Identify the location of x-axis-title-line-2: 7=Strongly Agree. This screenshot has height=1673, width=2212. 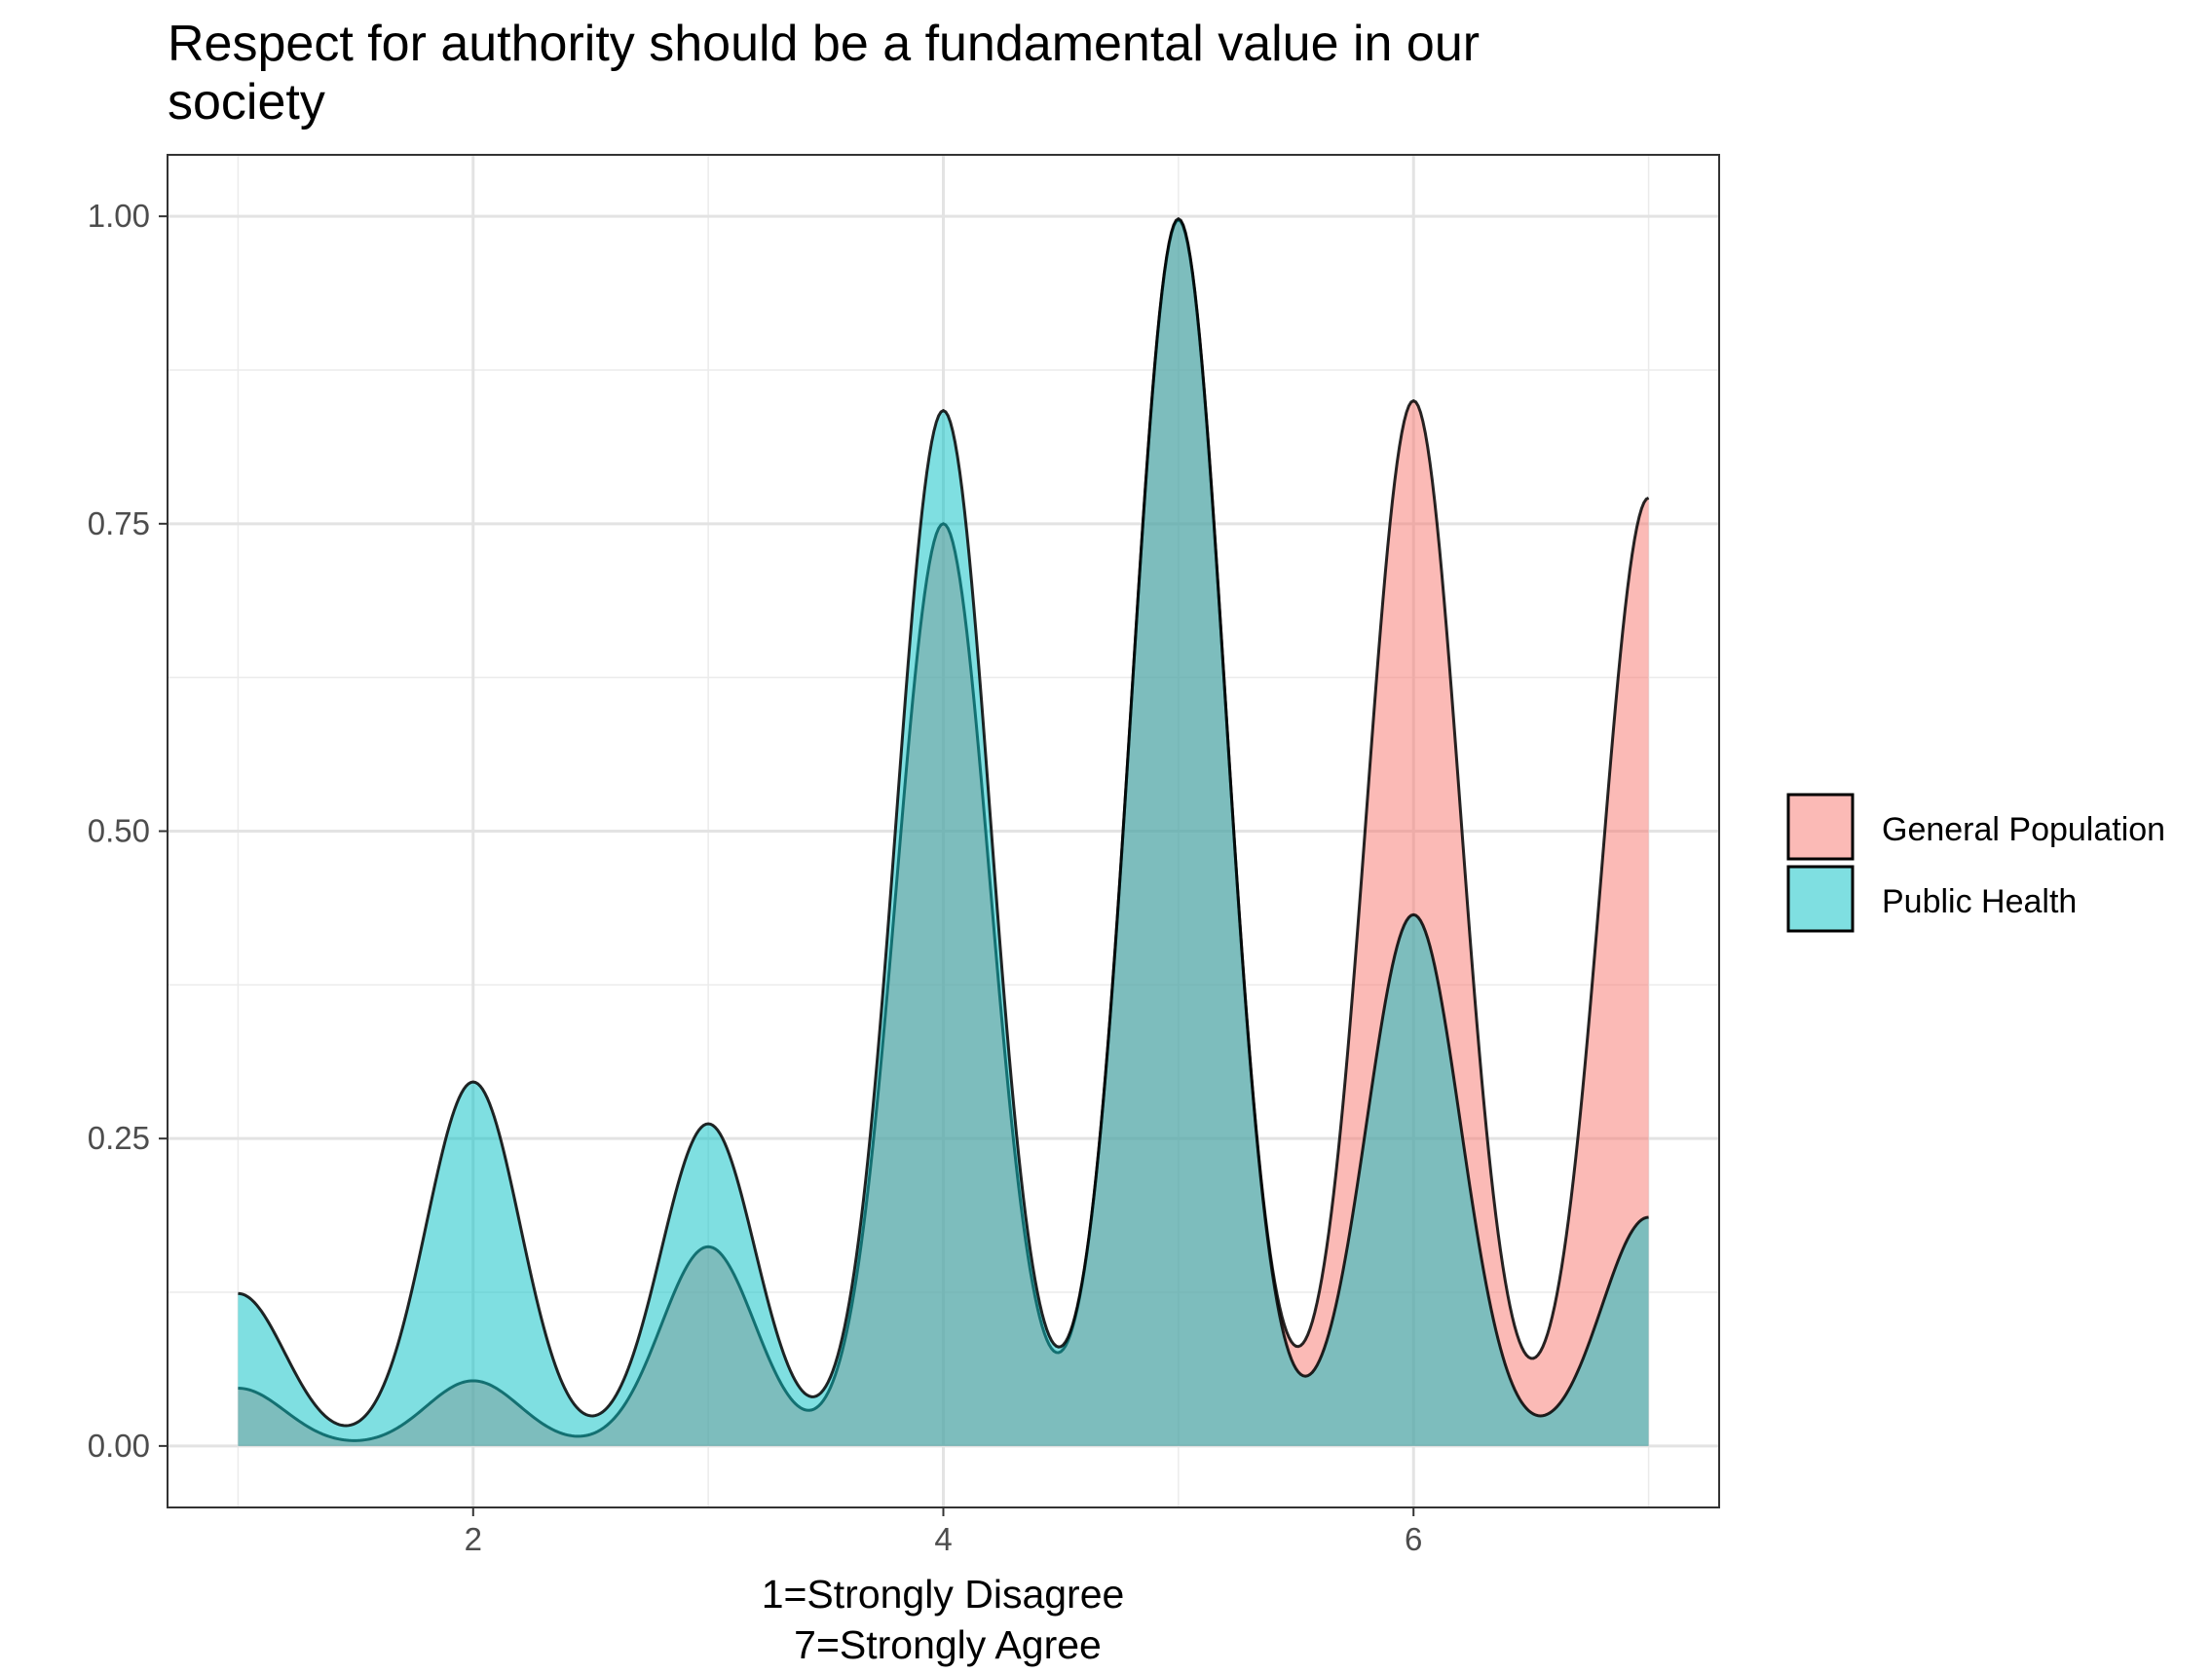
(948, 1645).